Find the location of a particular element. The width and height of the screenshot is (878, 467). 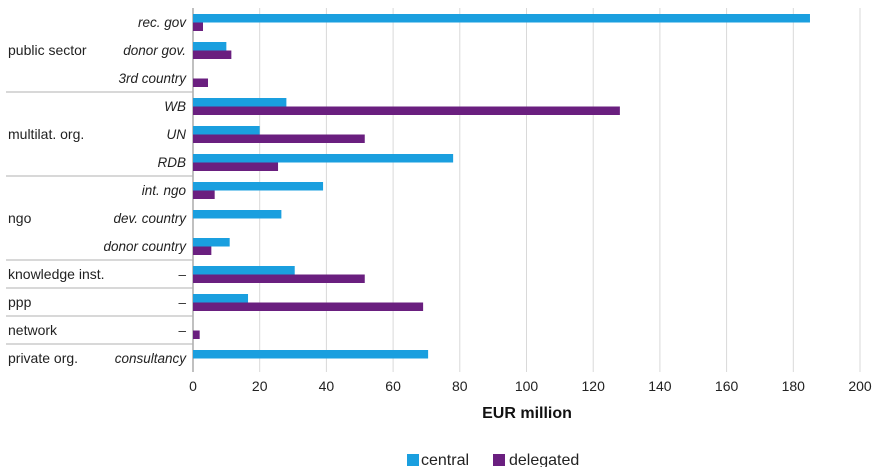

legend: central delegated is located at coordinates (493, 459).